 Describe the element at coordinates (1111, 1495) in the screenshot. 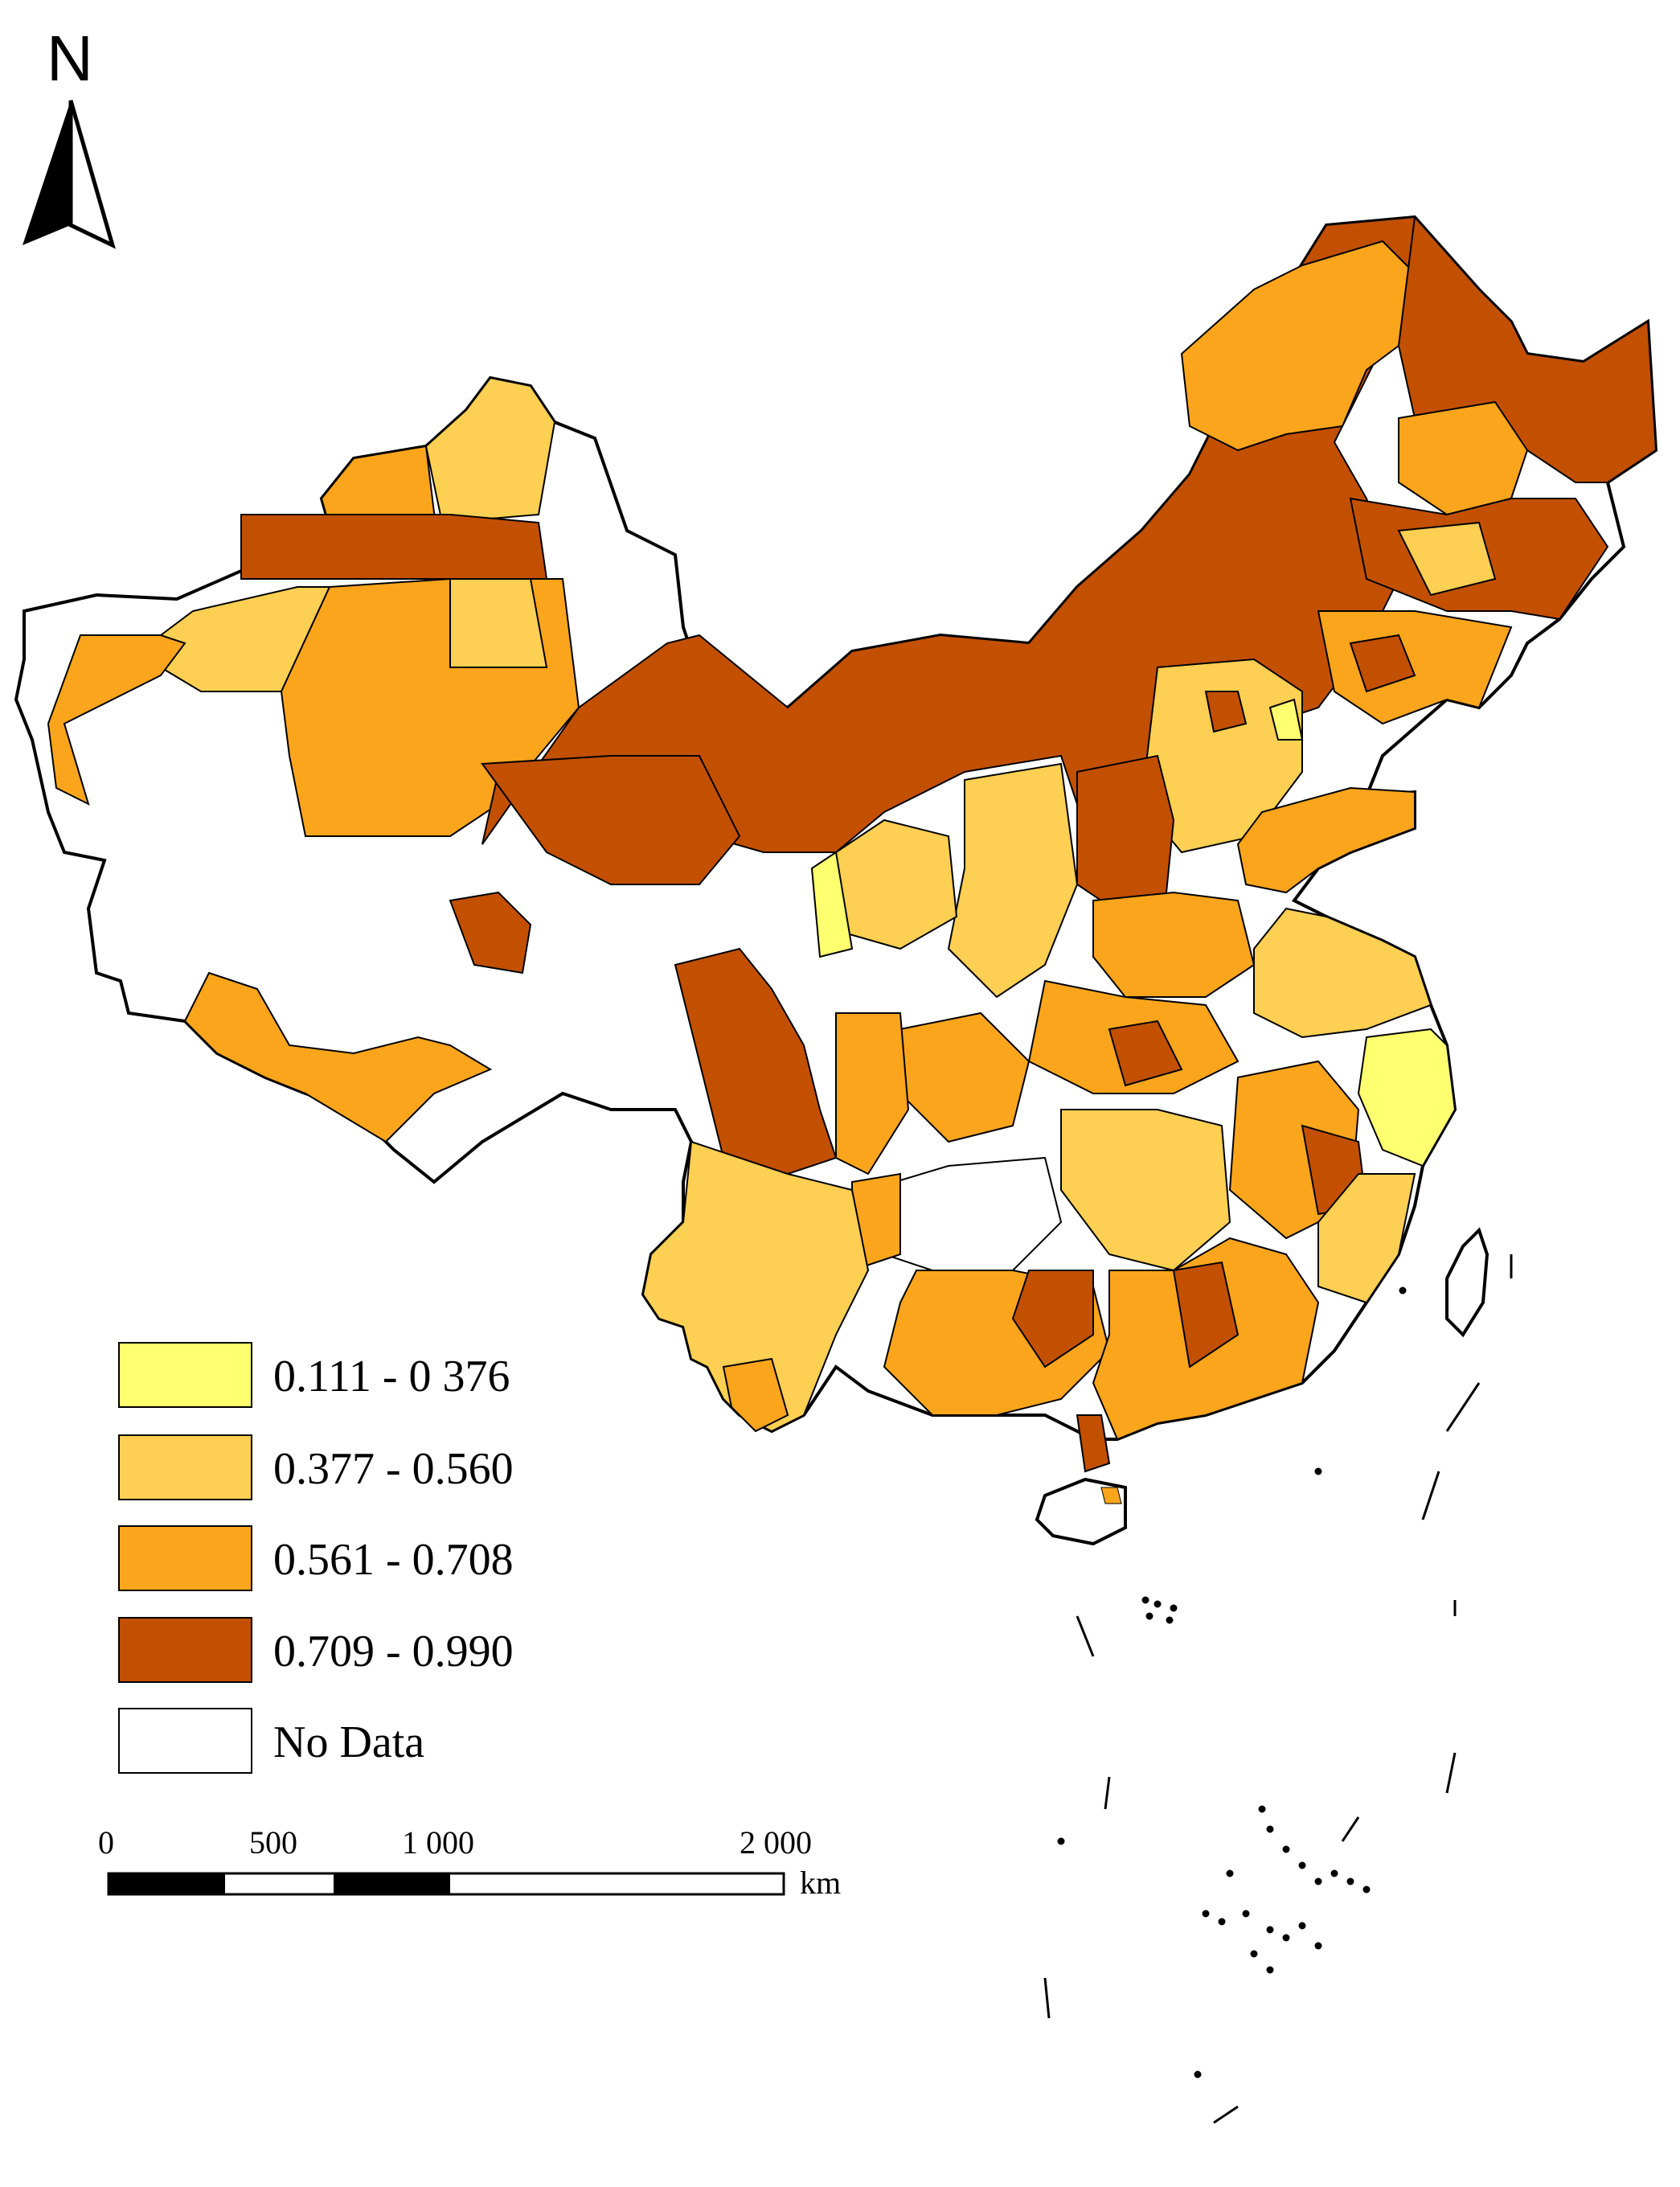

I see `region-hainan-east` at that location.